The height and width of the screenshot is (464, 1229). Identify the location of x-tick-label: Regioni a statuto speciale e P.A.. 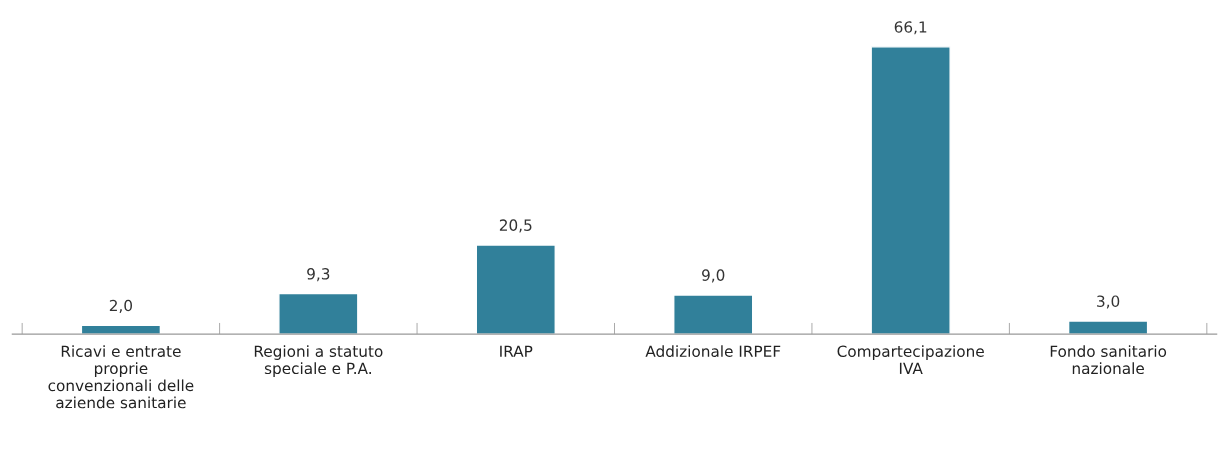
(318, 361).